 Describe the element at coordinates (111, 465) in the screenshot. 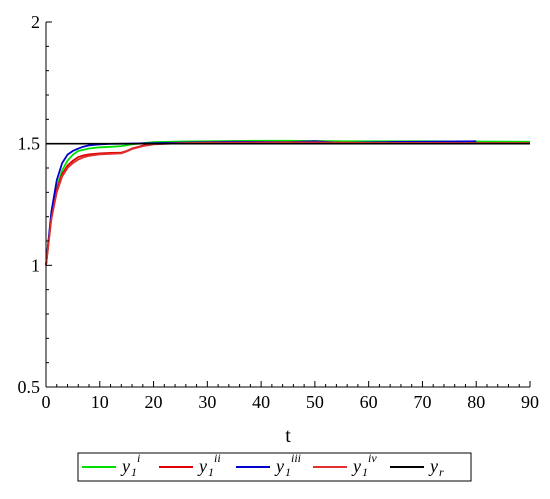

I see `legend-entry: y 1i` at that location.